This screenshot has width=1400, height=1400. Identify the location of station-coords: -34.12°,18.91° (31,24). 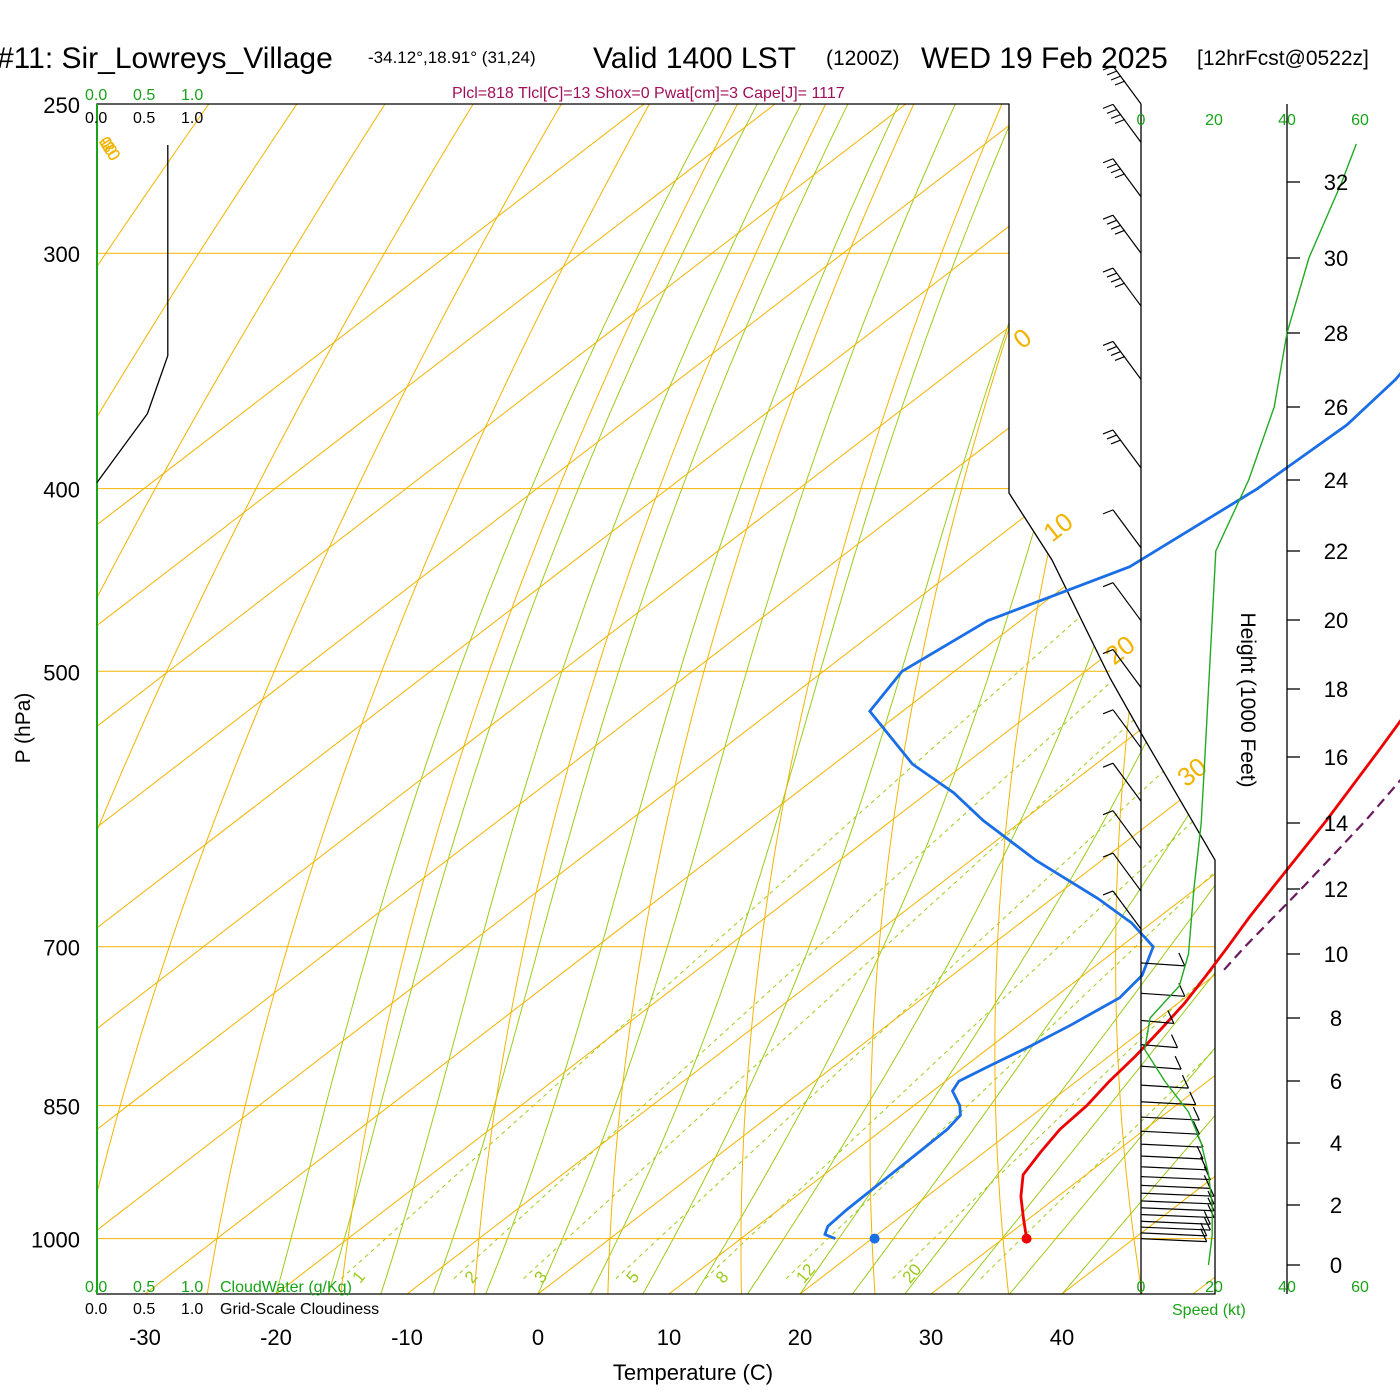
(452, 57).